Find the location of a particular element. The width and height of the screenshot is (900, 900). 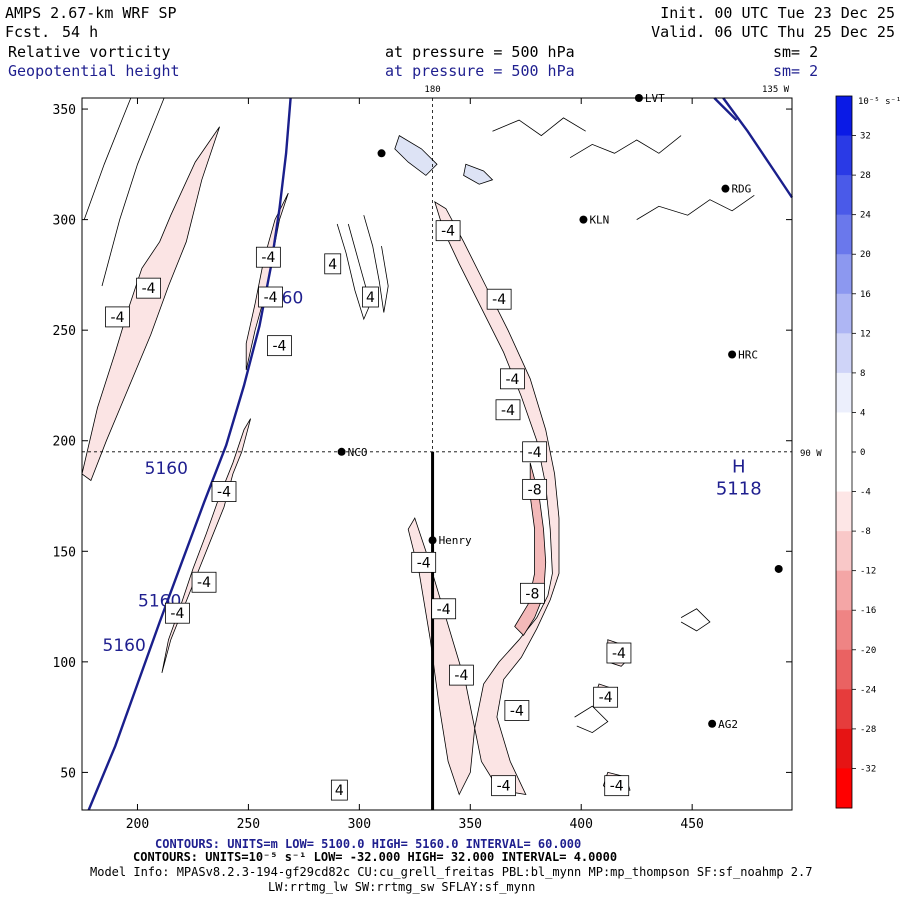

y-tick-label-150: 150 is located at coordinates (64, 552).